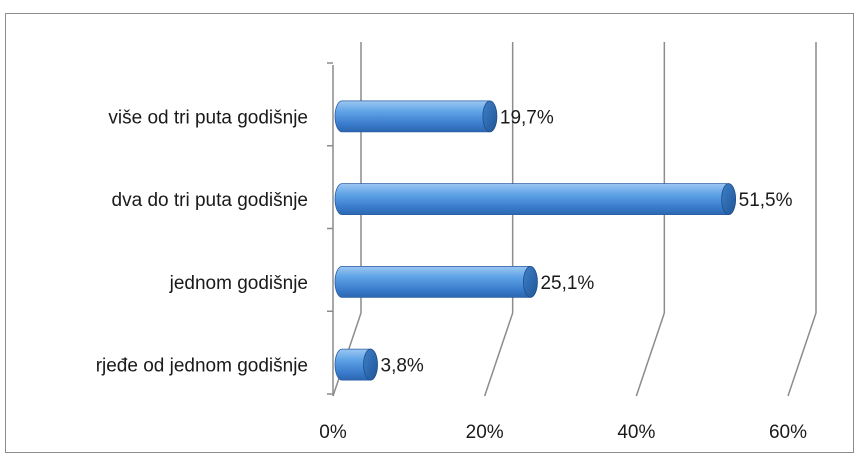 Image resolution: width=861 pixels, height=459 pixels. Describe the element at coordinates (527, 117) in the screenshot. I see `data-label: 19,7%` at that location.